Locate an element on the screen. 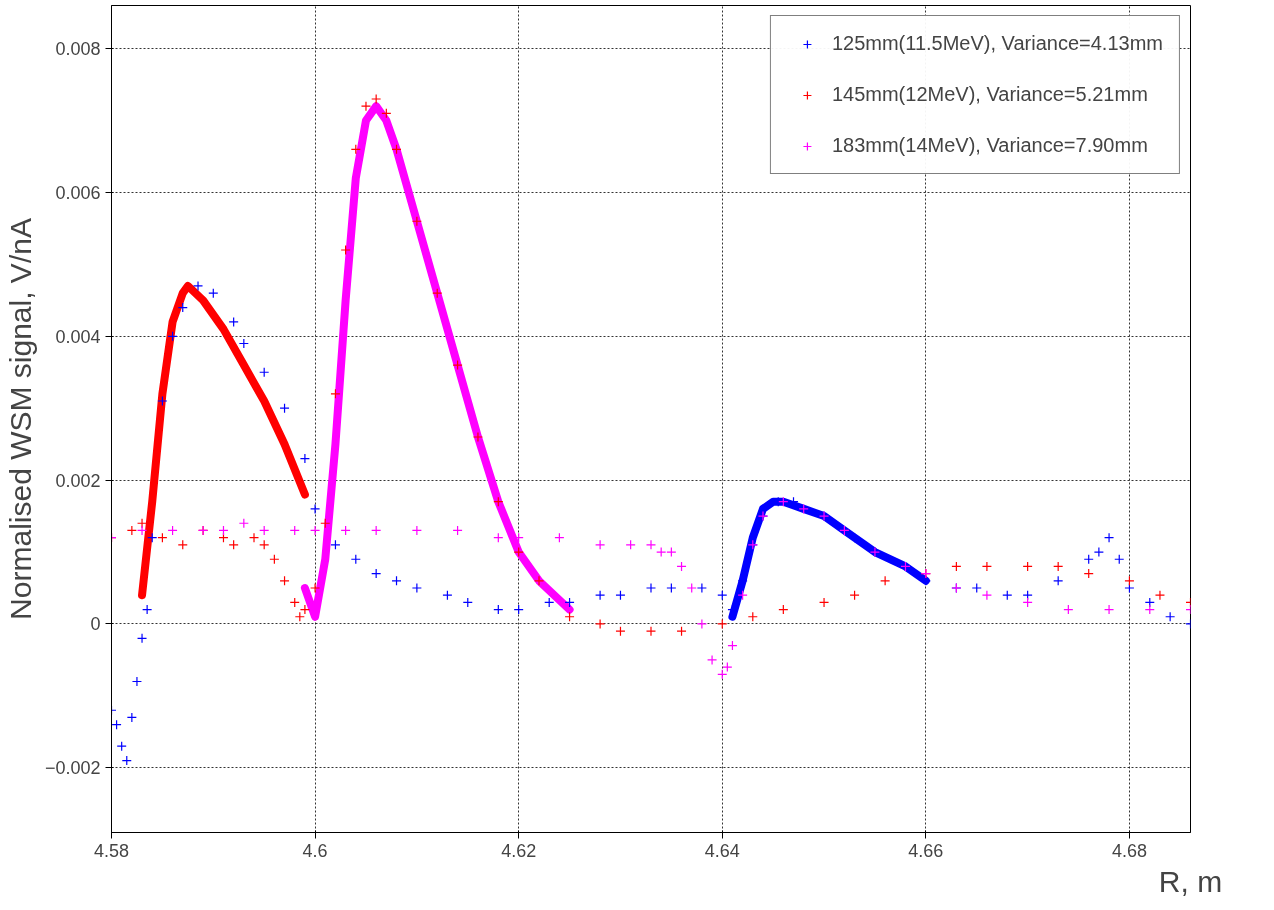  y-tick-label: −0.002 is located at coordinates (72, 768).